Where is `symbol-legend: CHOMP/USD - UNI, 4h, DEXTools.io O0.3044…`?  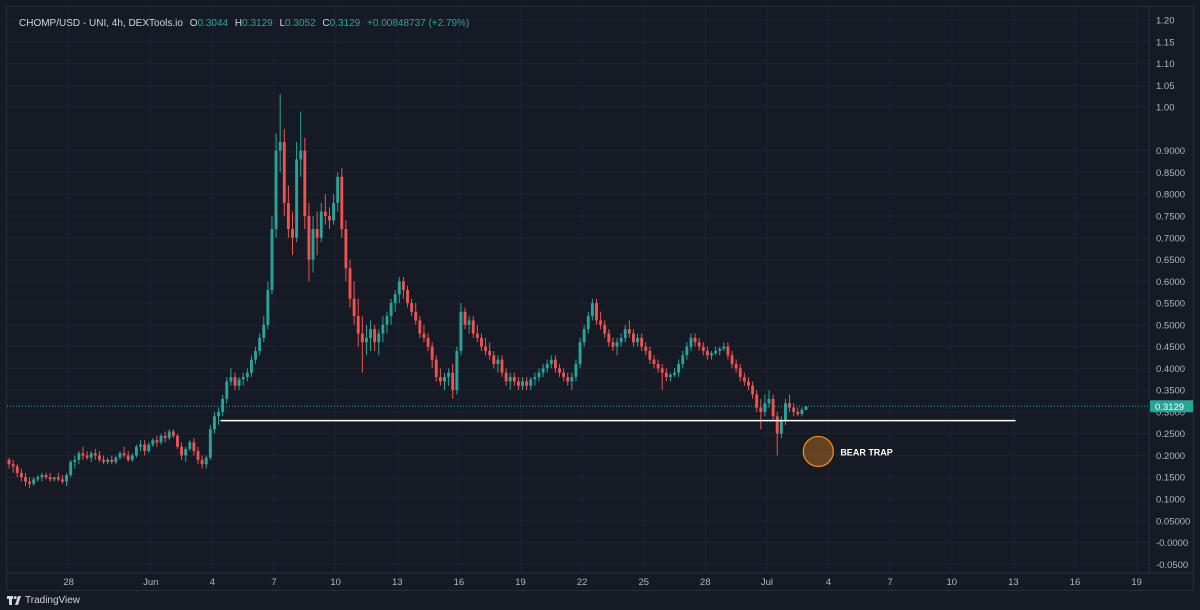 symbol-legend: CHOMP/USD - UNI, 4h, DEXTools.io O0.3044… is located at coordinates (244, 23).